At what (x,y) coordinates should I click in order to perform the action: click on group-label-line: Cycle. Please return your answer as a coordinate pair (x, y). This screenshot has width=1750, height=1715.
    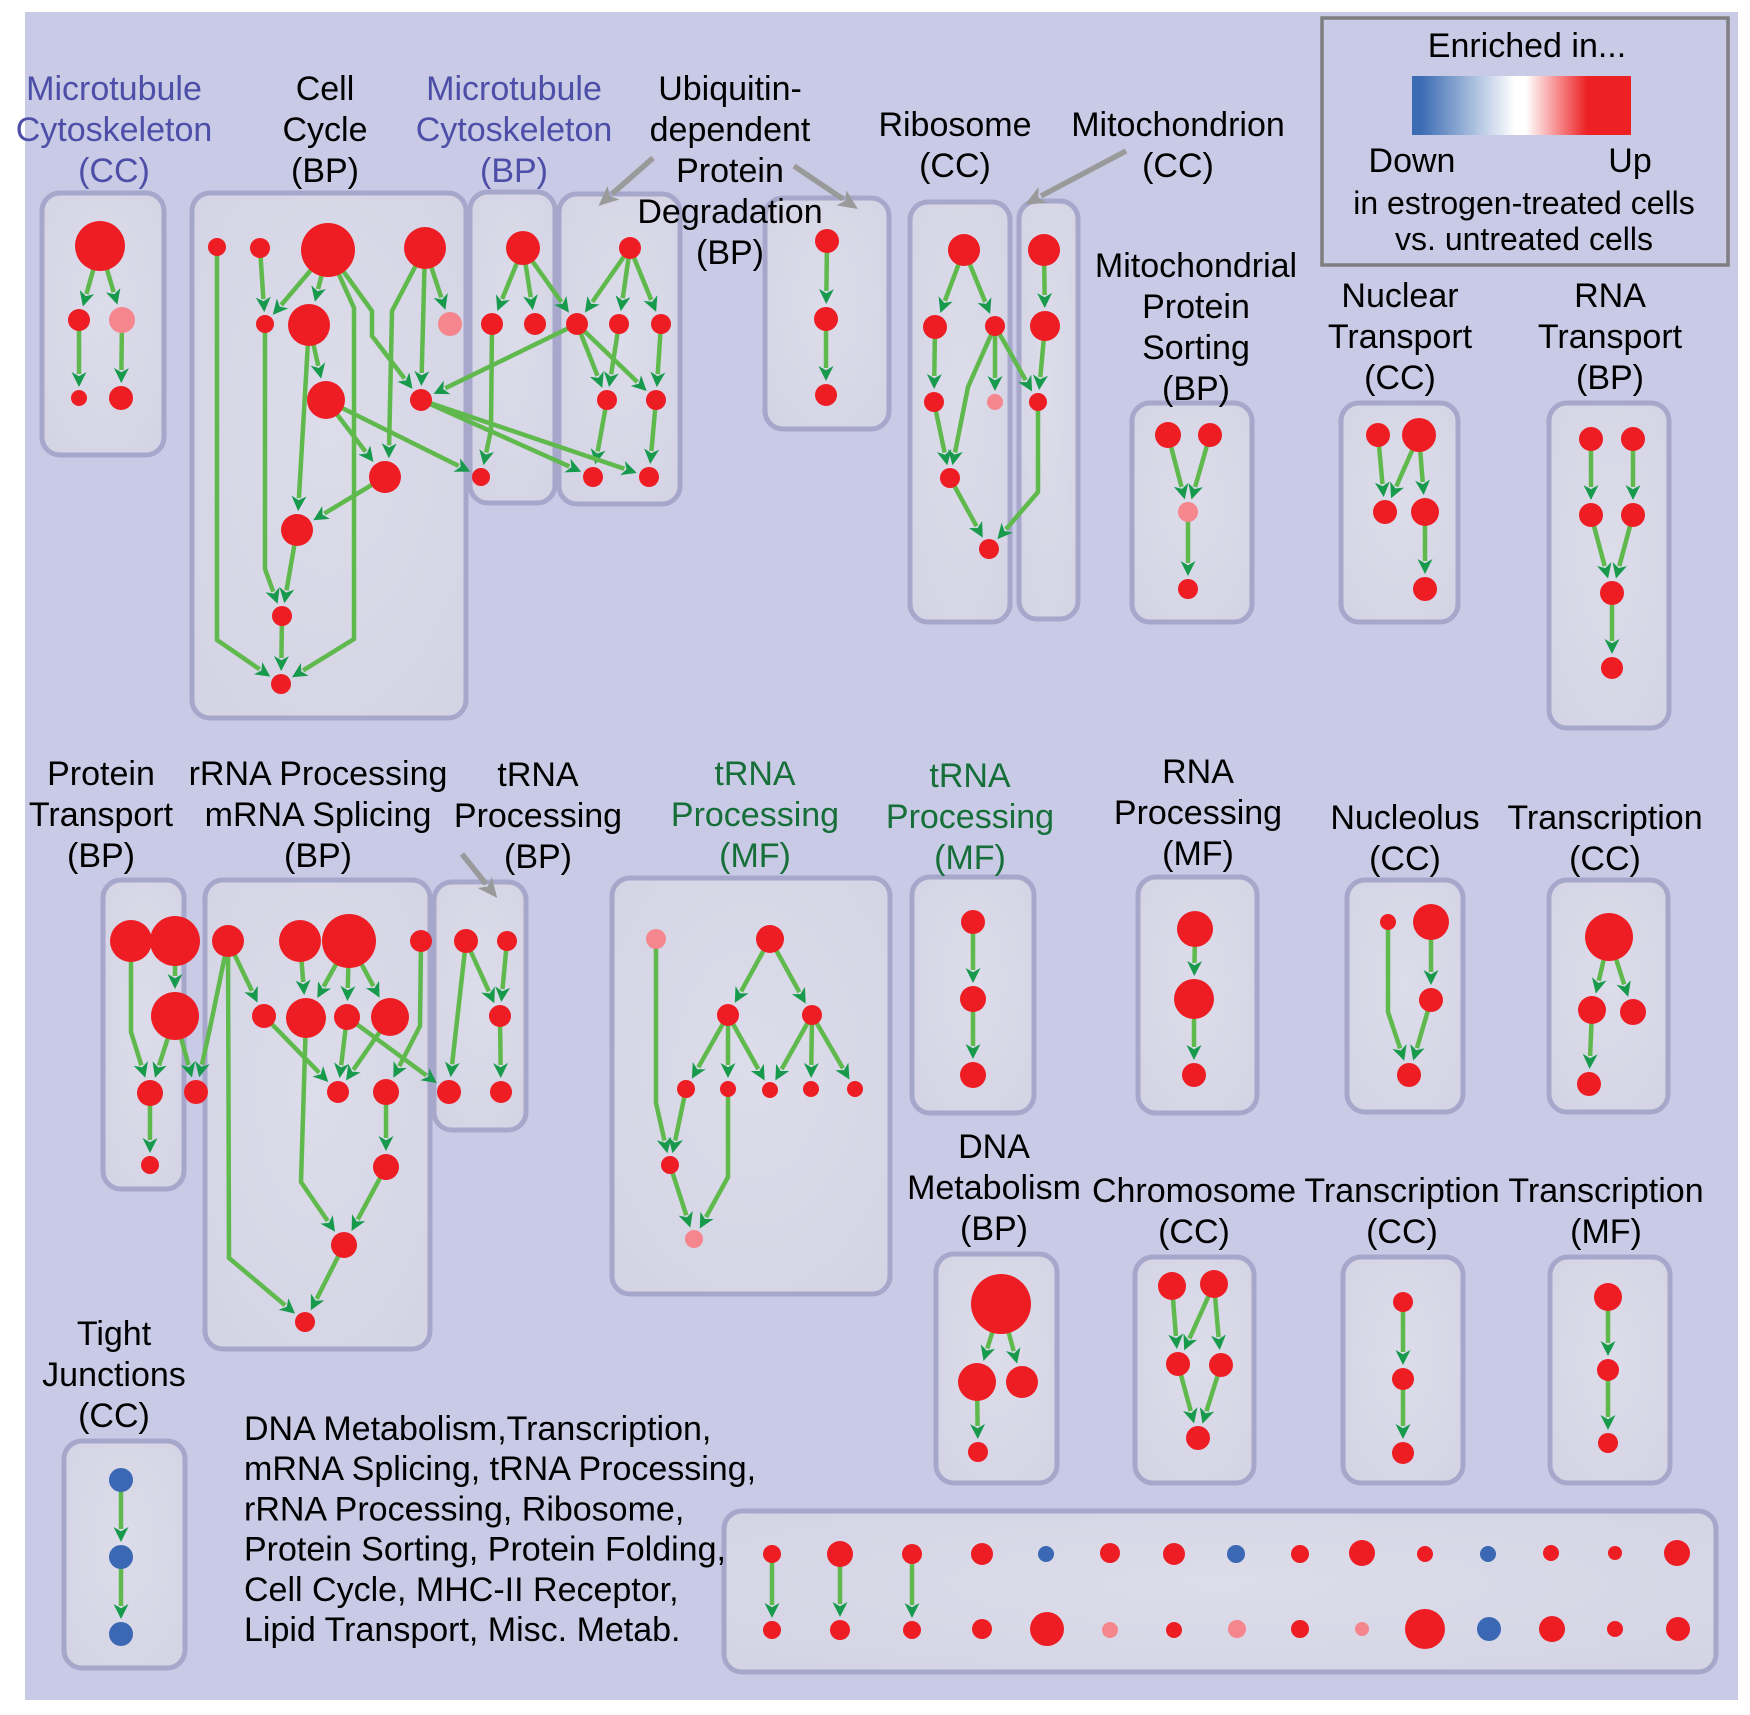
    Looking at the image, I should click on (324, 130).